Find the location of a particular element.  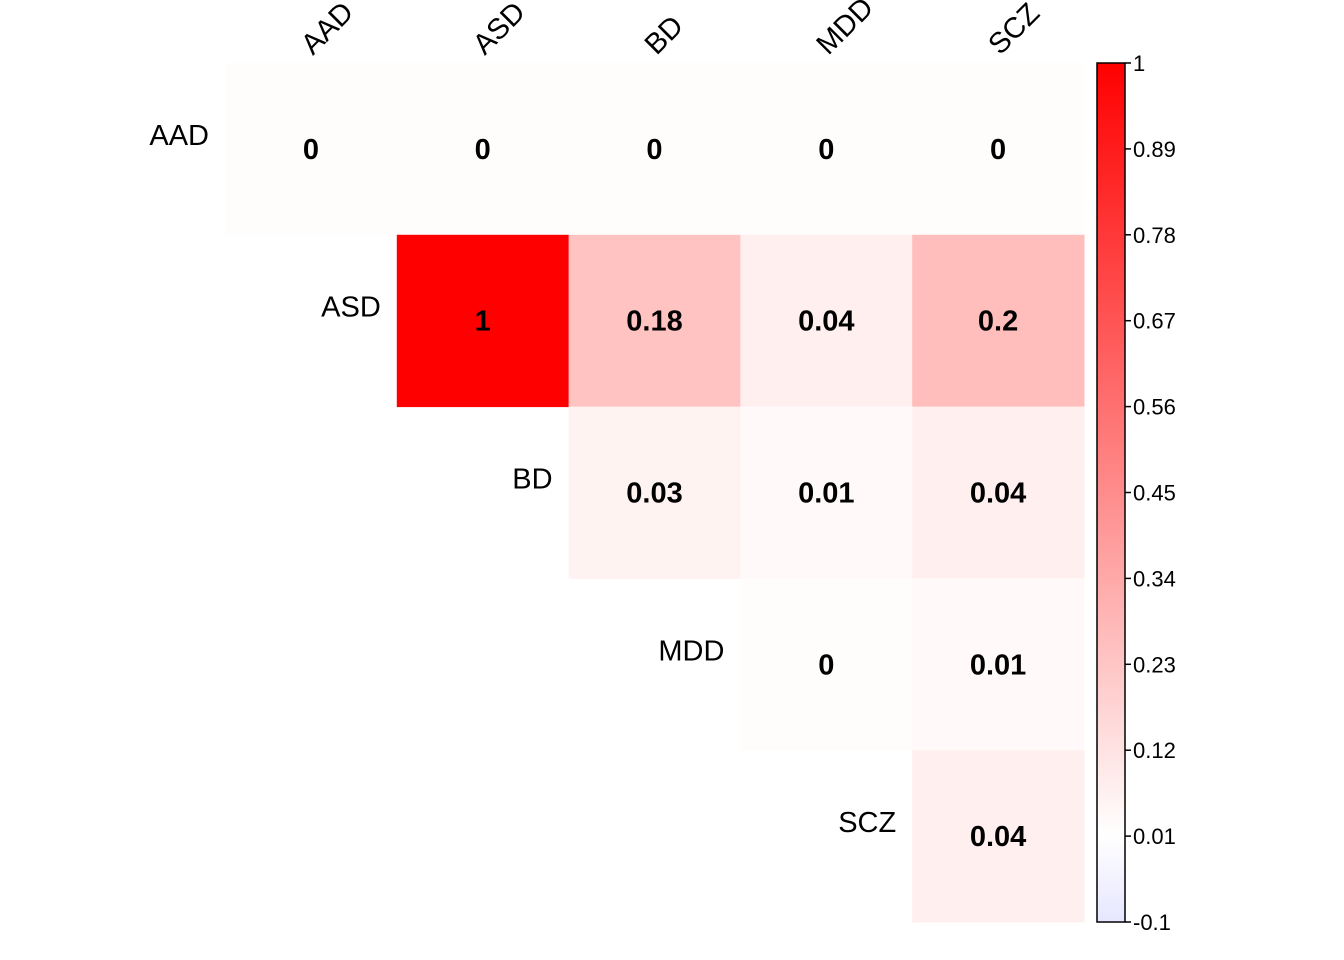

cell-value-label: 0.18 is located at coordinates (654, 322).